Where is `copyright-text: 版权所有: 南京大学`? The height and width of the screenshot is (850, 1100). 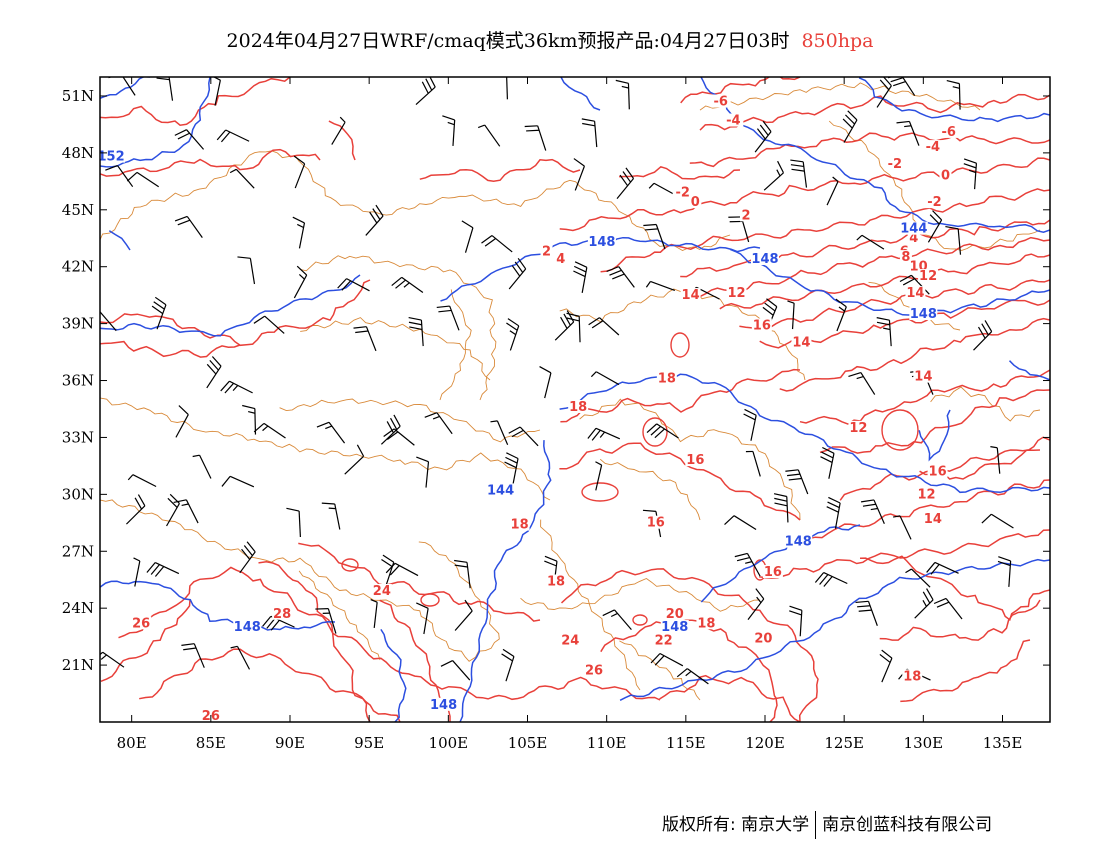 copyright-text: 版权所有: 南京大学 is located at coordinates (736, 825).